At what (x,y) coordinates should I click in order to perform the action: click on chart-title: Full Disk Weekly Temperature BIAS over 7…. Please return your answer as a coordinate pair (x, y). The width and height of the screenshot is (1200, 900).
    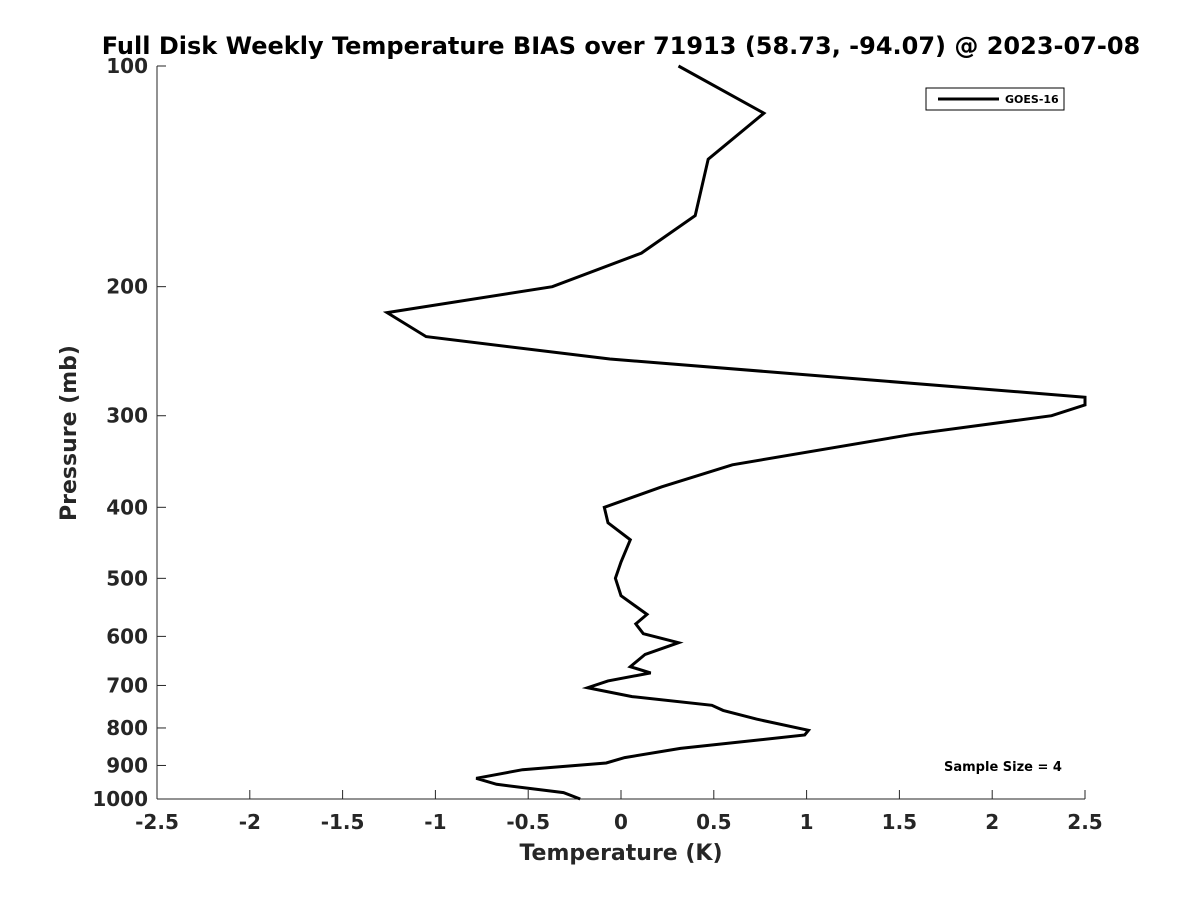
    Looking at the image, I should click on (621, 46).